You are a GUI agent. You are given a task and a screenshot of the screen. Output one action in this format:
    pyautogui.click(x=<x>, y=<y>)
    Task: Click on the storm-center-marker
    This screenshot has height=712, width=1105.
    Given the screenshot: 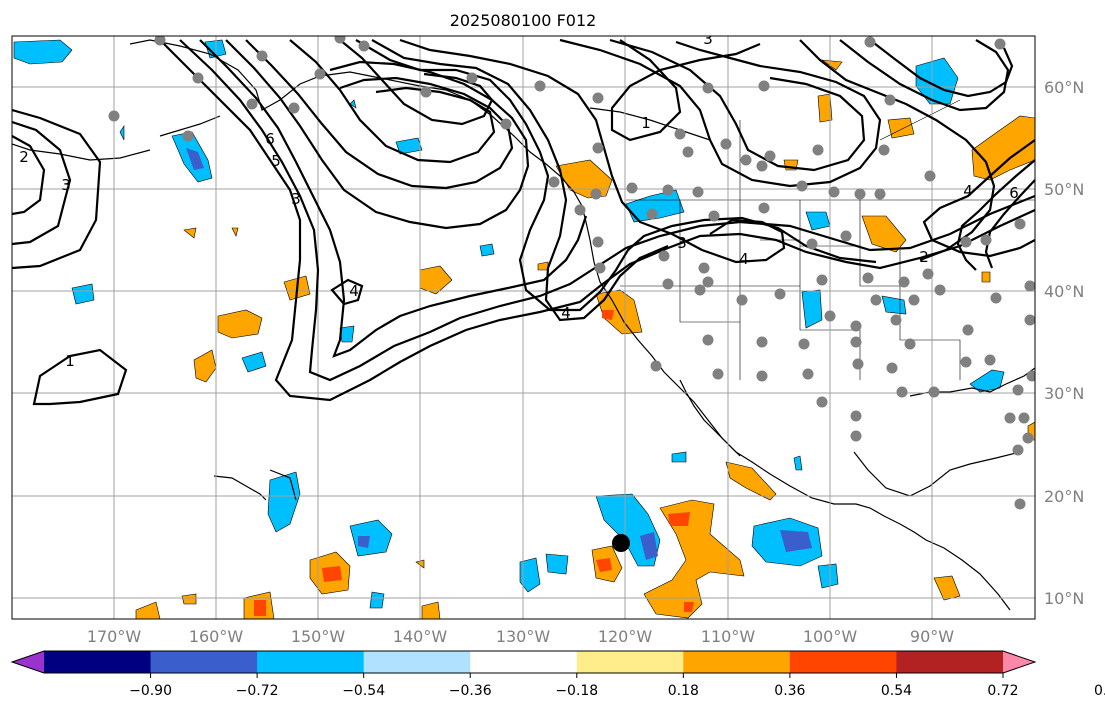 What is the action you would take?
    pyautogui.click(x=621, y=543)
    